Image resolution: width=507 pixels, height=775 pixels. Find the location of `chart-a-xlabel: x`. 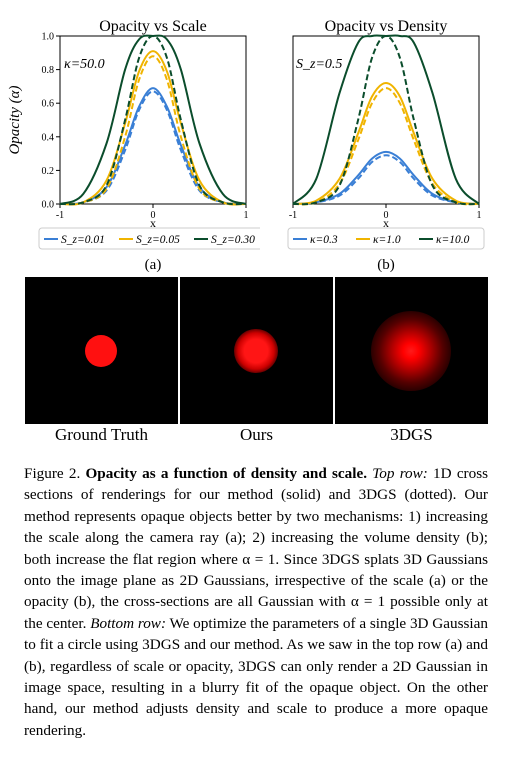

chart-a-xlabel: x is located at coordinates (153, 223).